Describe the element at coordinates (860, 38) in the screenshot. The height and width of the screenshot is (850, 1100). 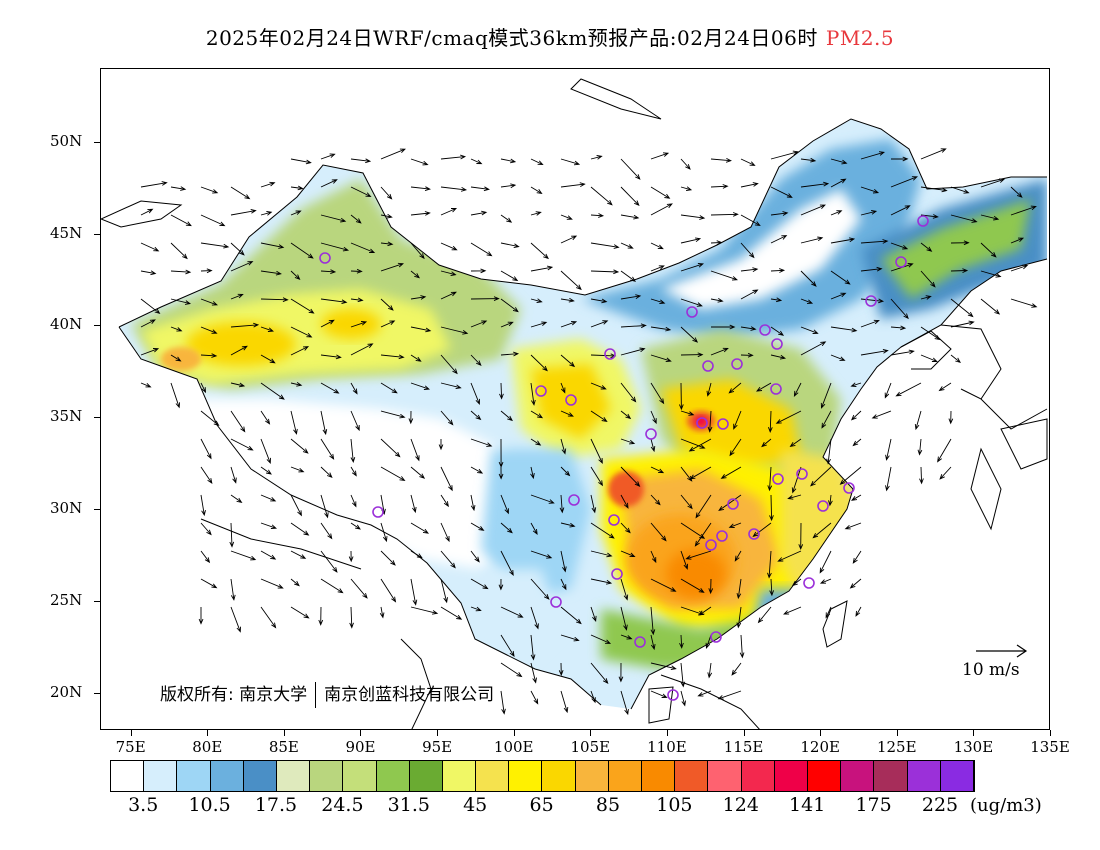
I see `title-species: PM2.5` at that location.